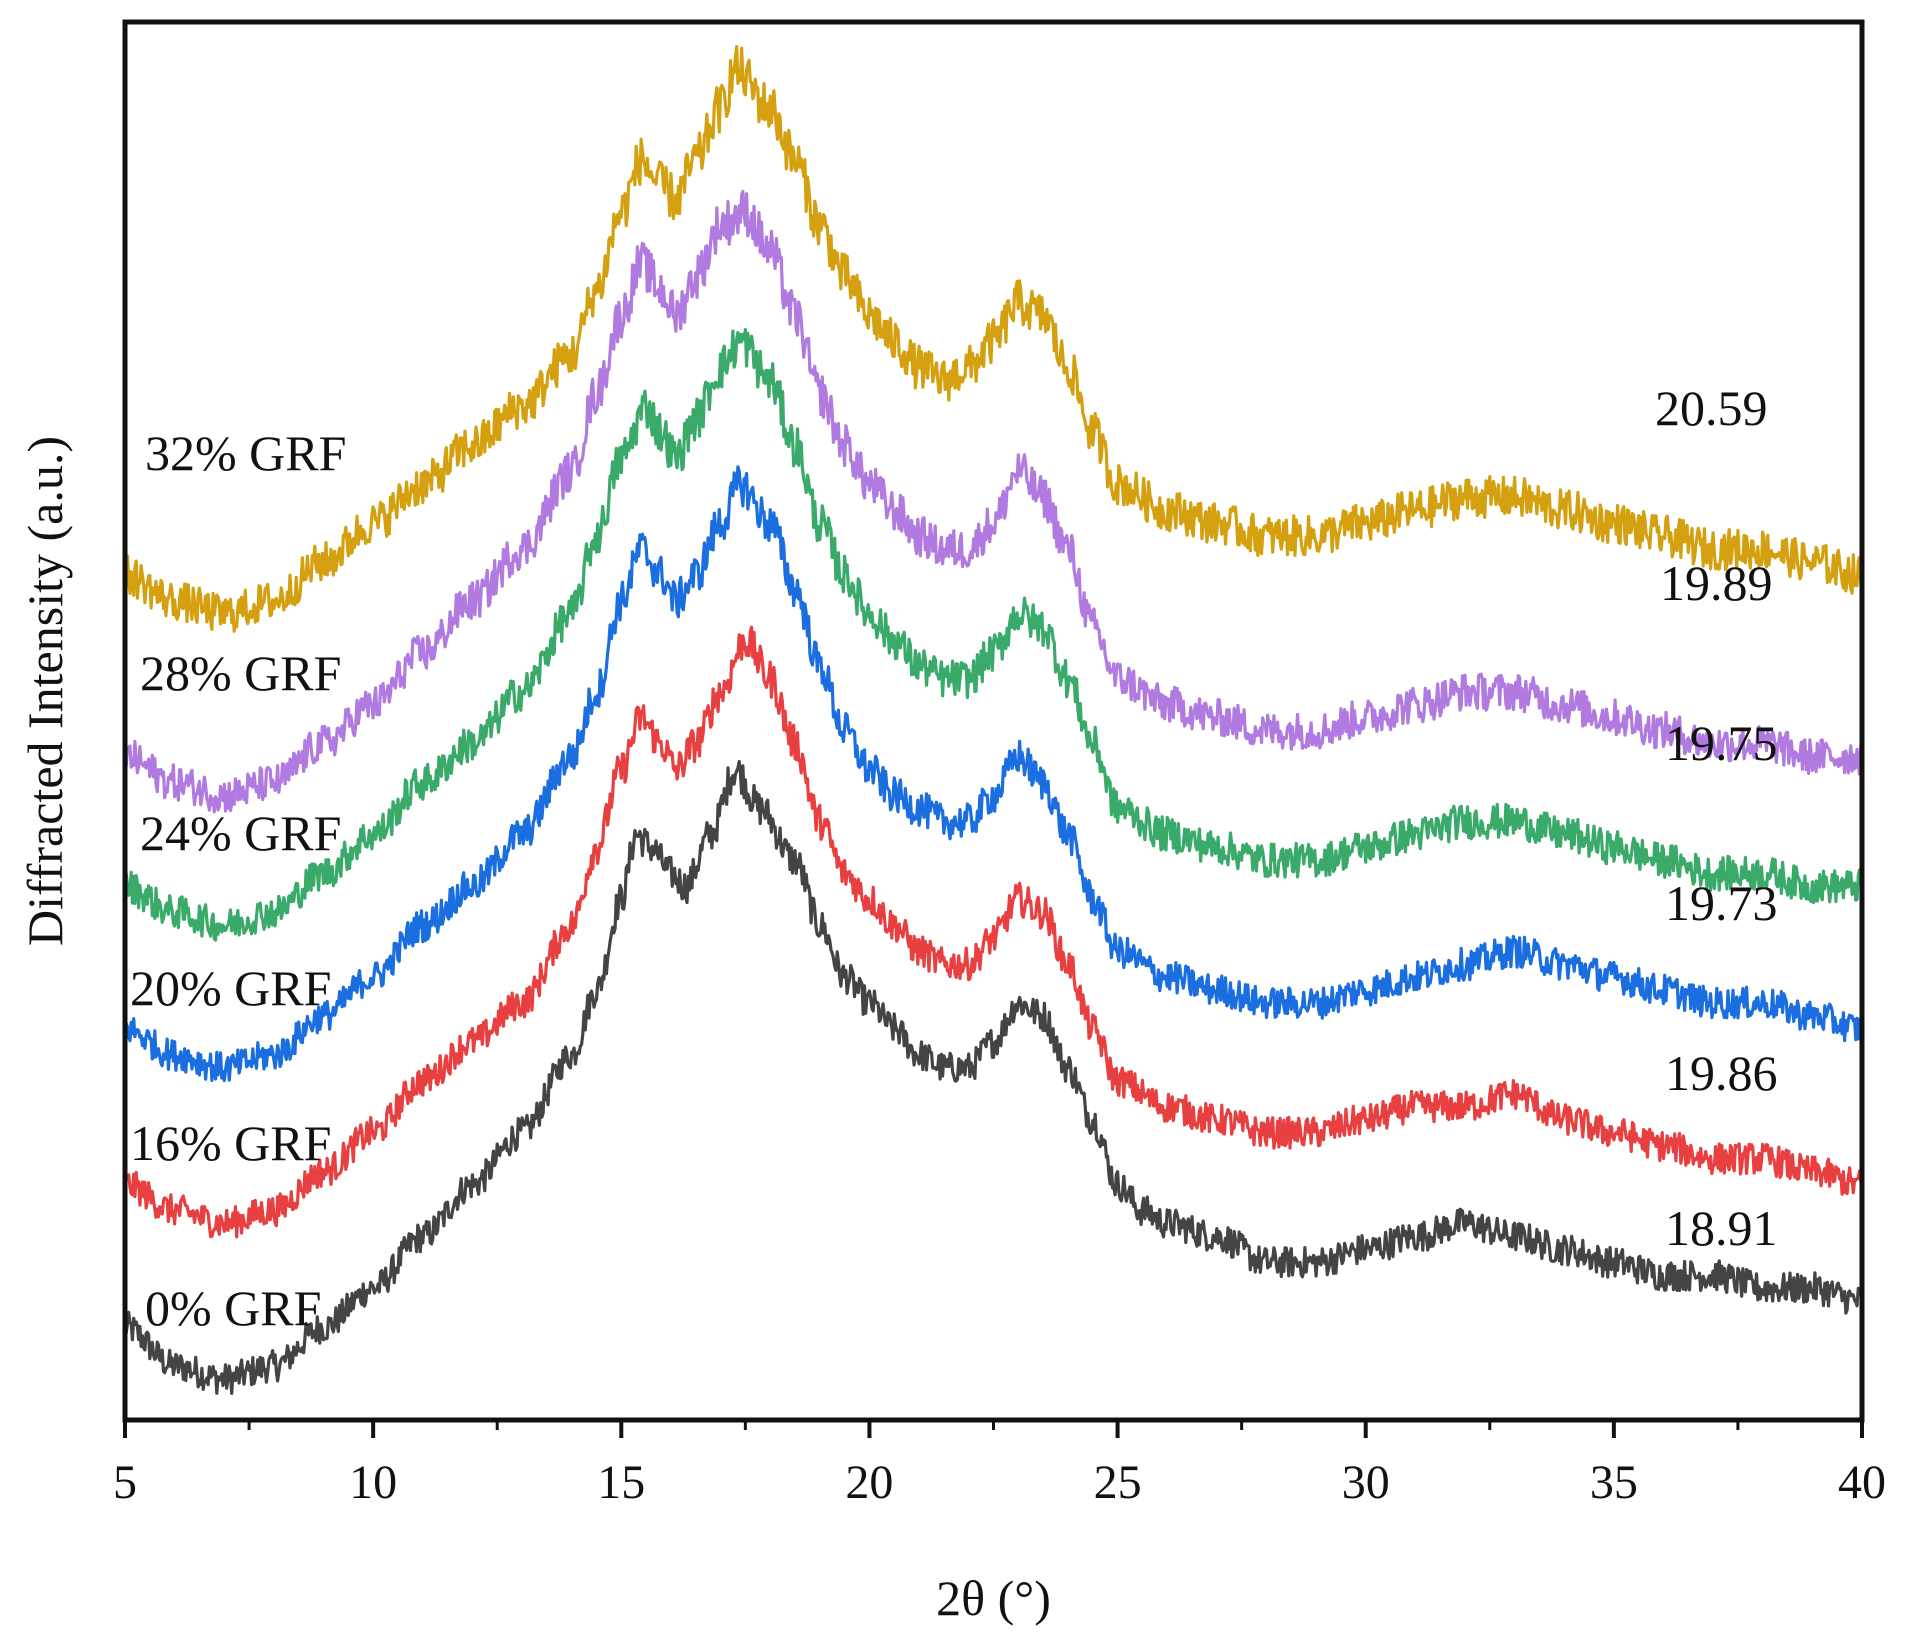 Image resolution: width=1905 pixels, height=1650 pixels. What do you see at coordinates (1614, 1482) in the screenshot?
I see `x-tick-label: 35` at bounding box center [1614, 1482].